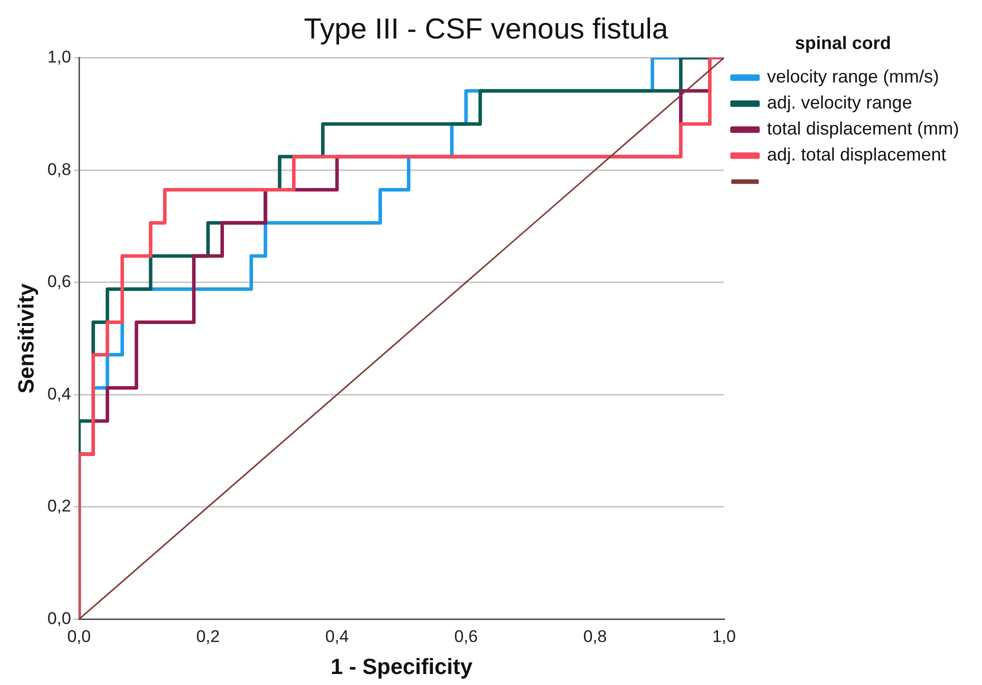 The height and width of the screenshot is (685, 982). Describe the element at coordinates (59, 394) in the screenshot. I see `y-tick-label: 0,4` at that location.